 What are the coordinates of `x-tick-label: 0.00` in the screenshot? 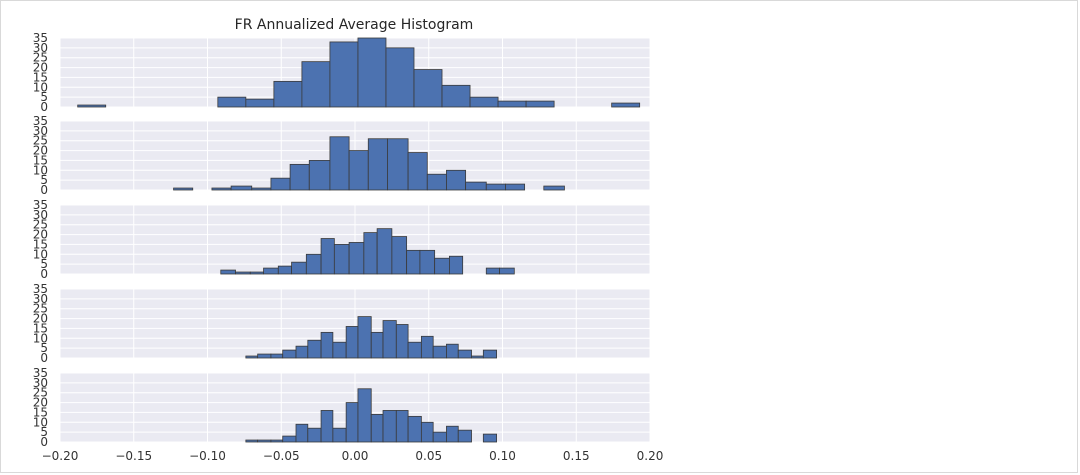 It's located at (355, 456).